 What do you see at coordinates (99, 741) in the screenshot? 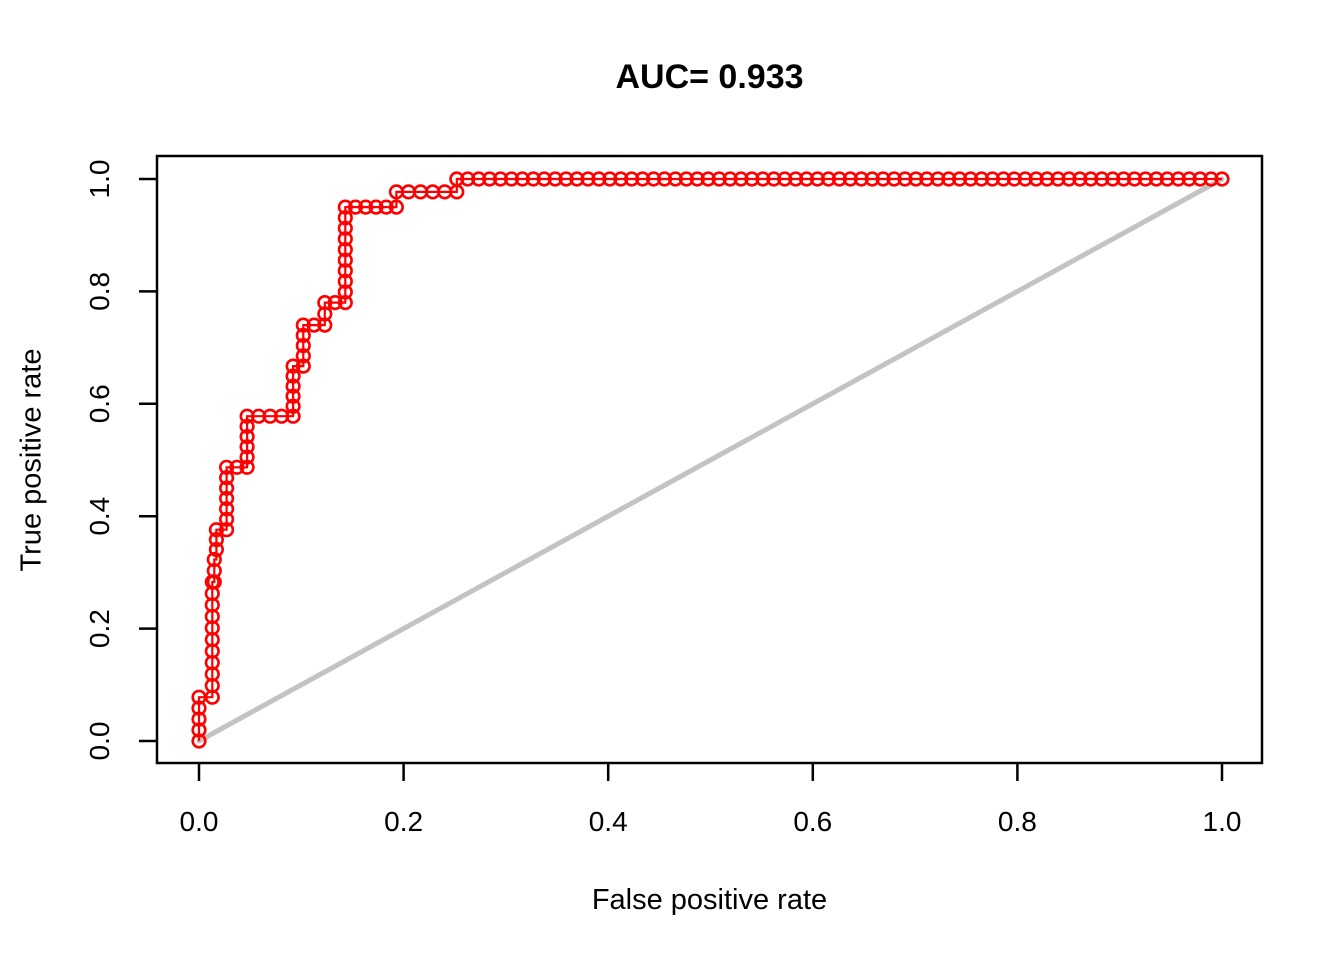
I see `y-tick-label: 0.0` at bounding box center [99, 741].